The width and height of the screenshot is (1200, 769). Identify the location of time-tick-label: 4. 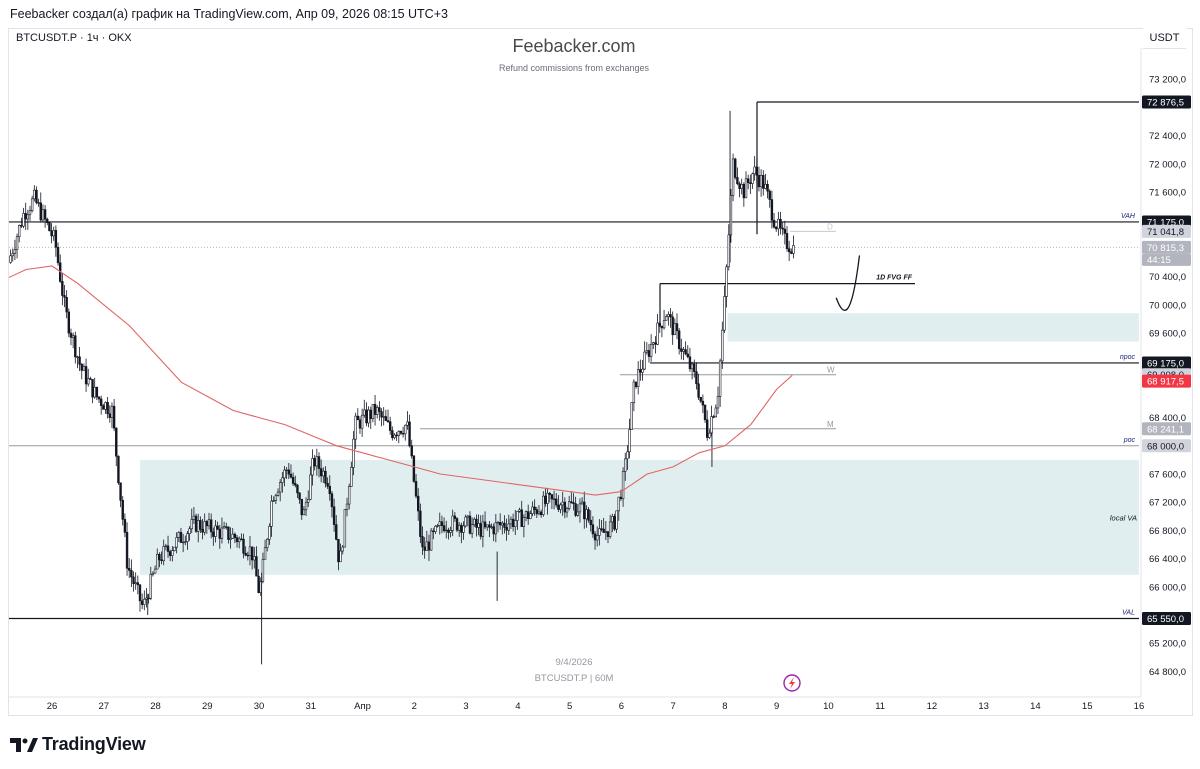
(517, 706).